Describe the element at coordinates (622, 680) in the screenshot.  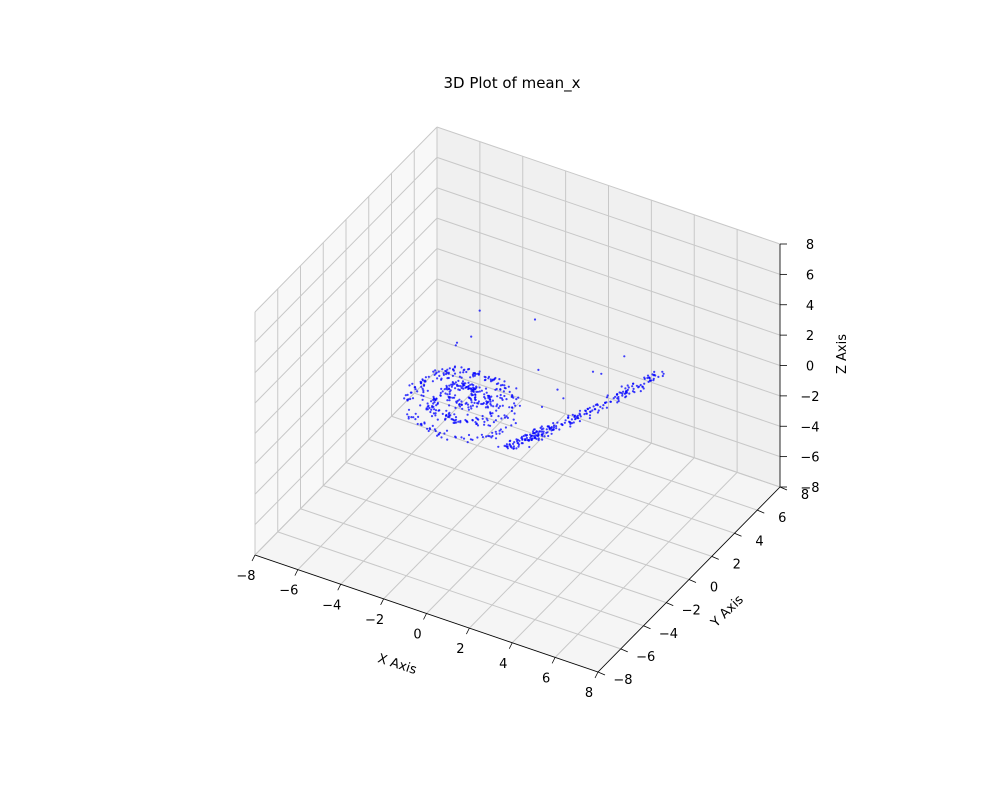
I see `y-tick-label: −8` at that location.